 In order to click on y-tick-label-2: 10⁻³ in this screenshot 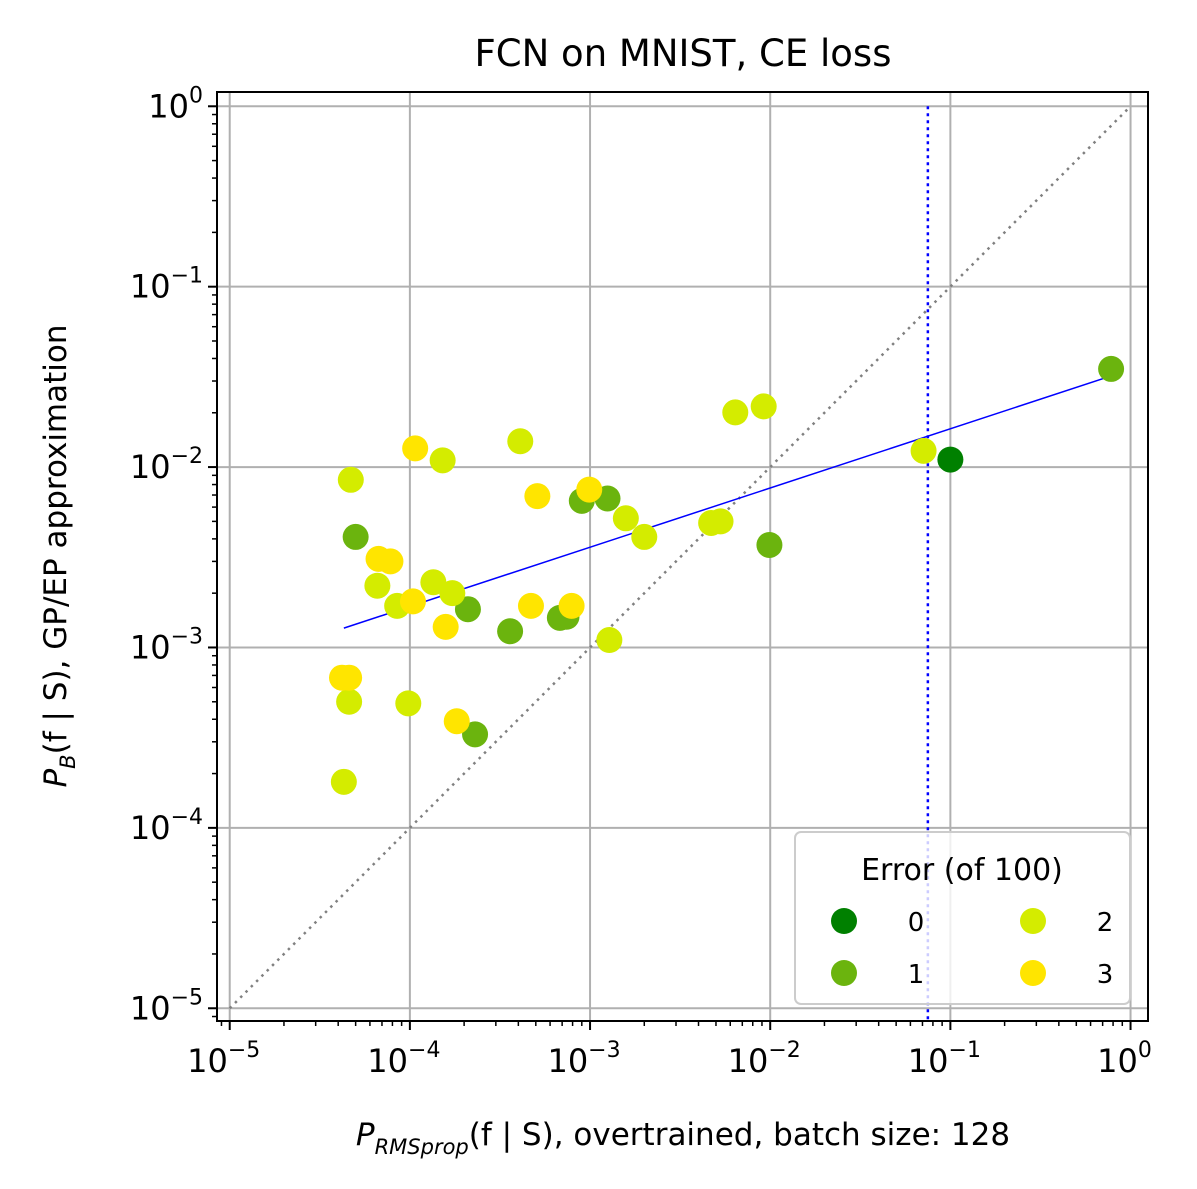, I will do `click(166, 645)`.